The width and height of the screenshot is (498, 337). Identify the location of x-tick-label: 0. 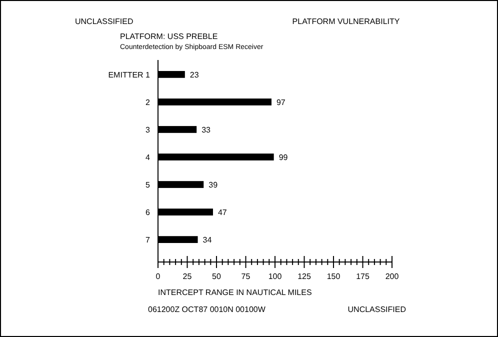
(158, 276).